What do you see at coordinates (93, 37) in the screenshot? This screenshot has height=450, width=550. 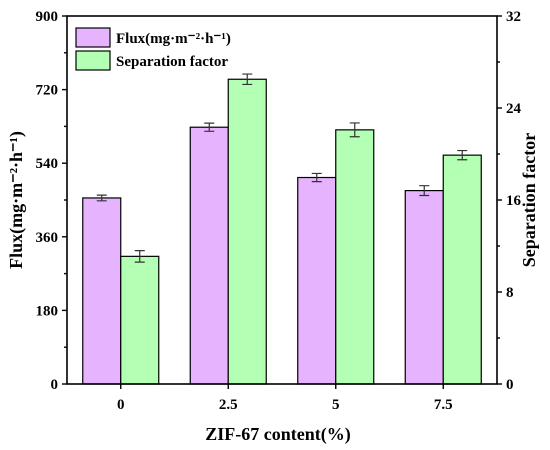 I see `legend-swatch-flux` at bounding box center [93, 37].